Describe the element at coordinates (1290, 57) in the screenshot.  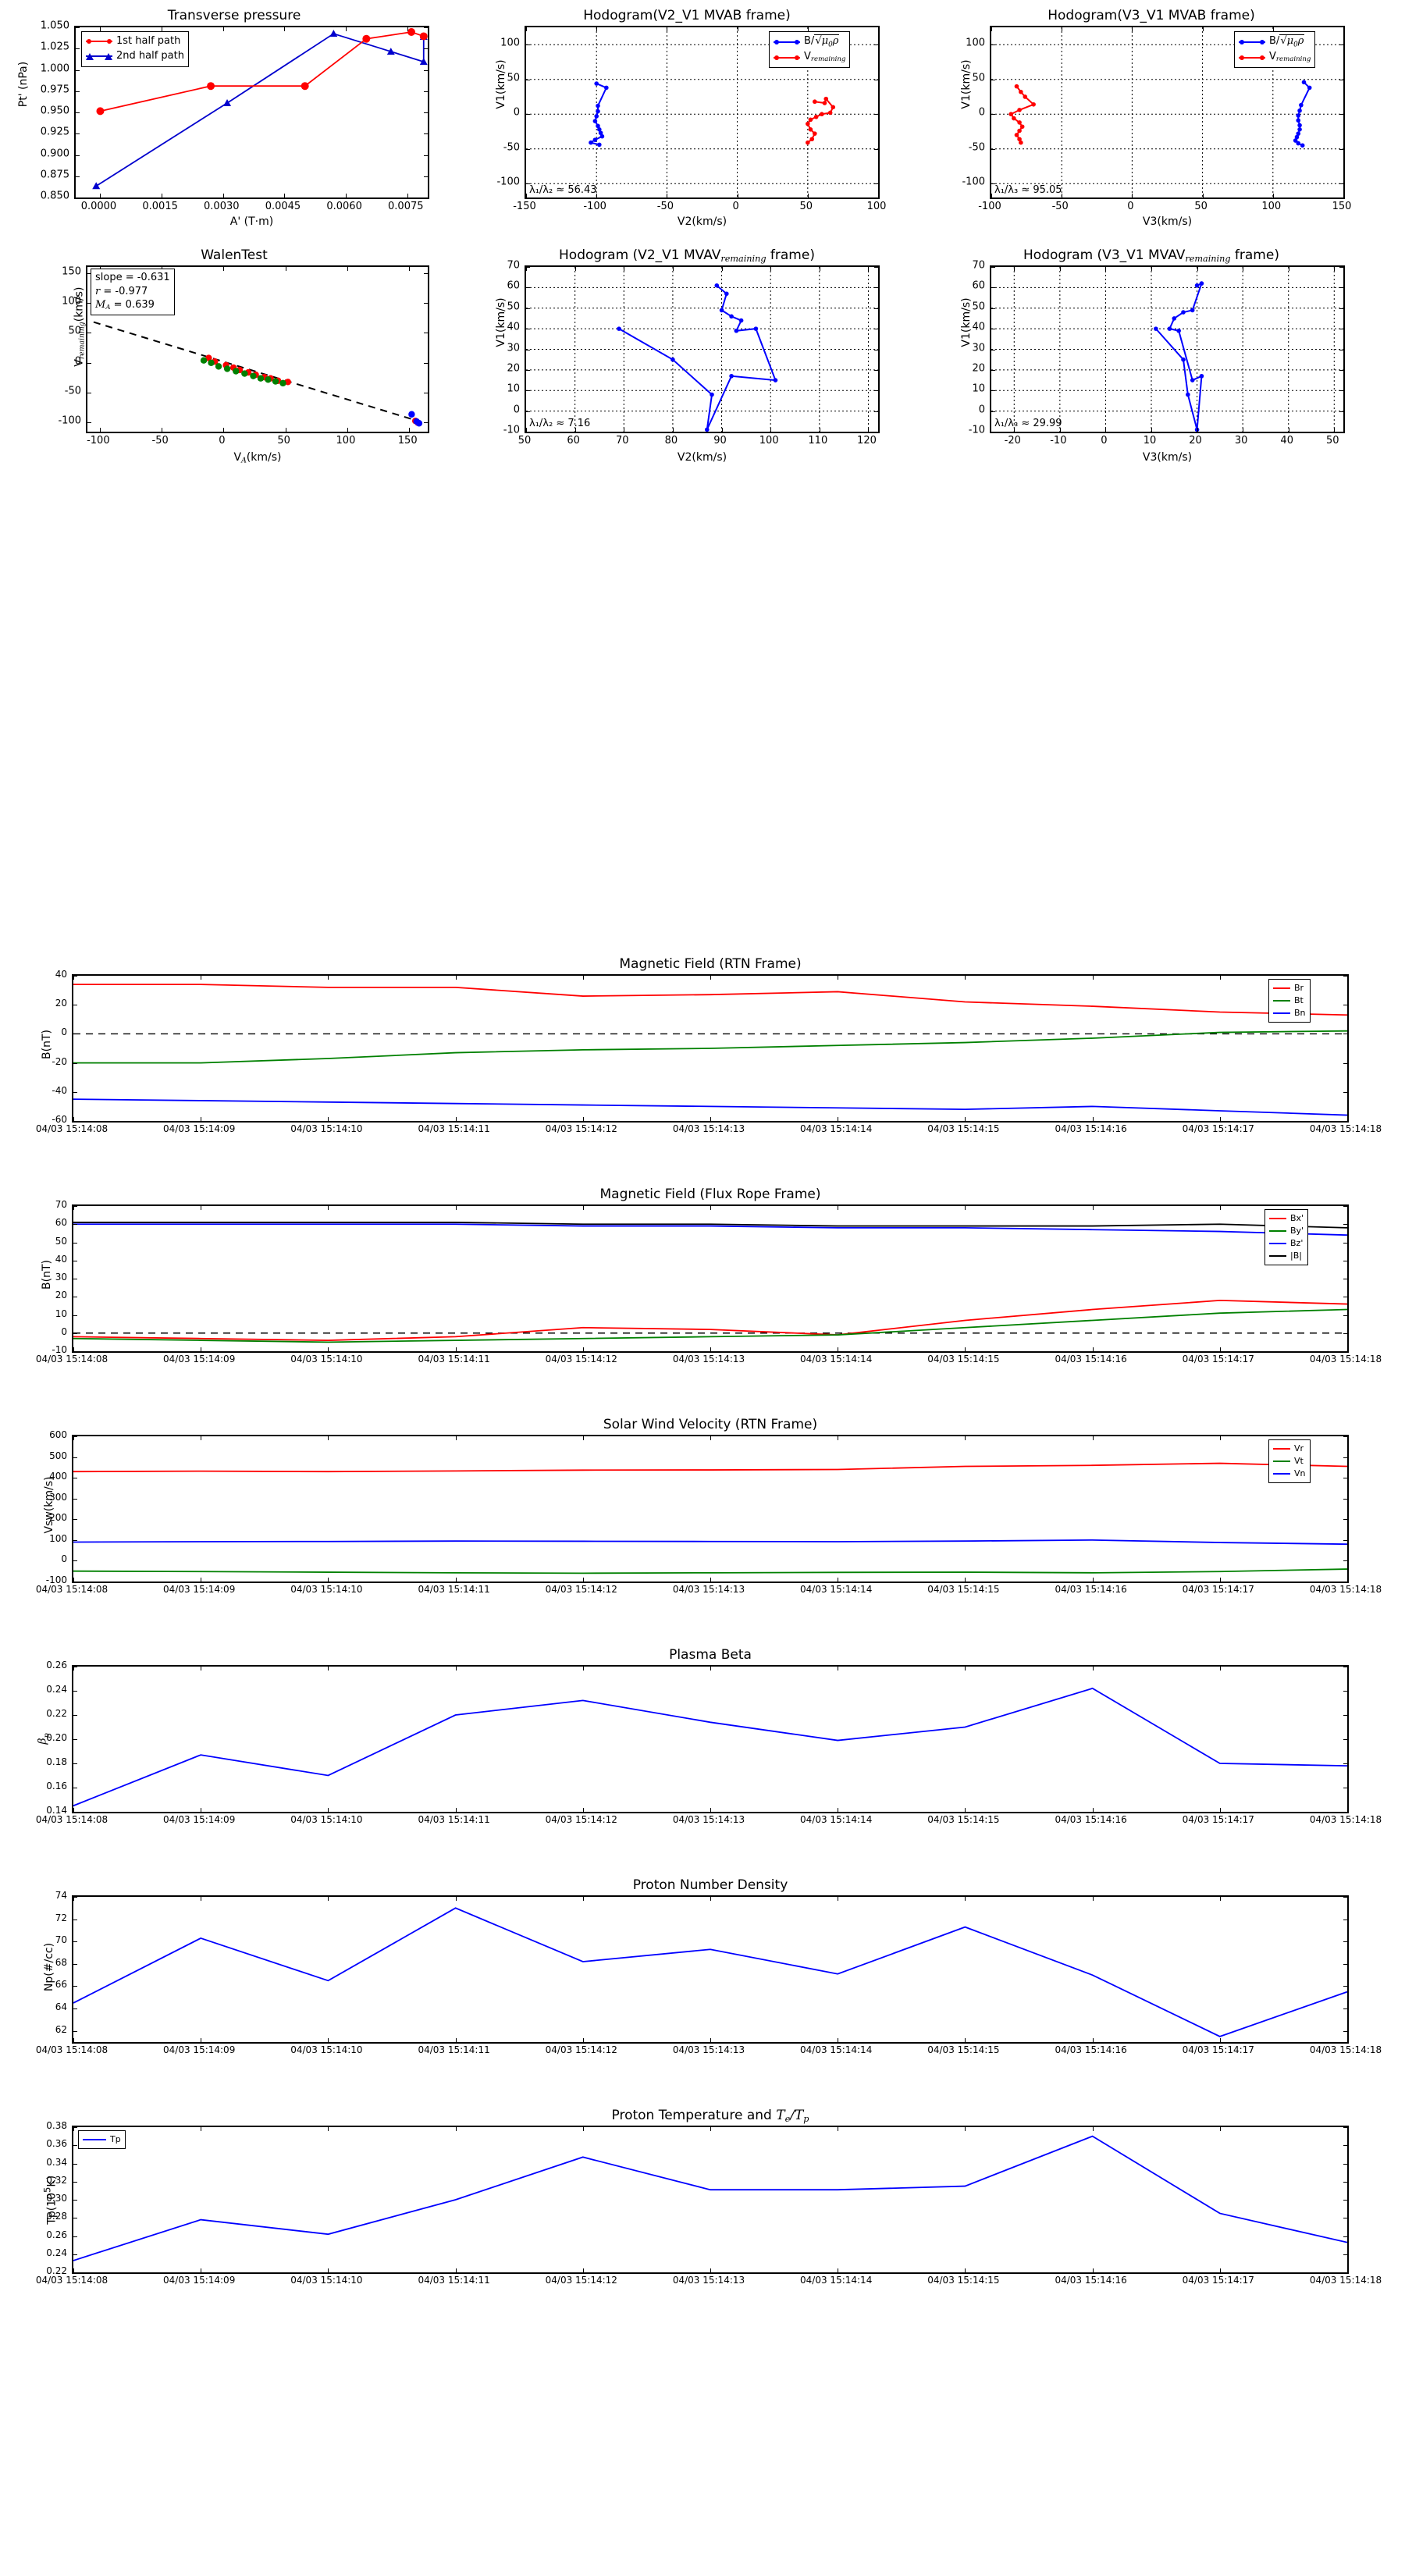
I see `legend-label-v-remaining: Vremaining` at that location.